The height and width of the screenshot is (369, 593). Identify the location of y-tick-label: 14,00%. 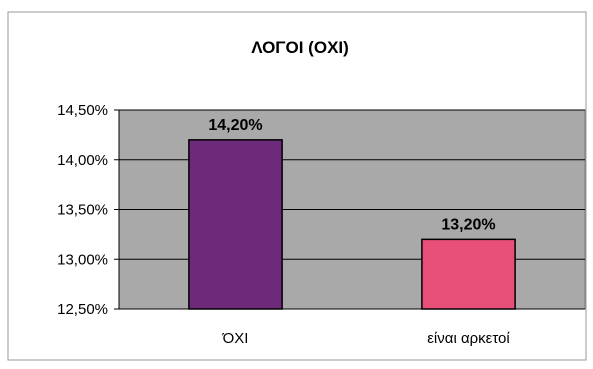
(82, 160).